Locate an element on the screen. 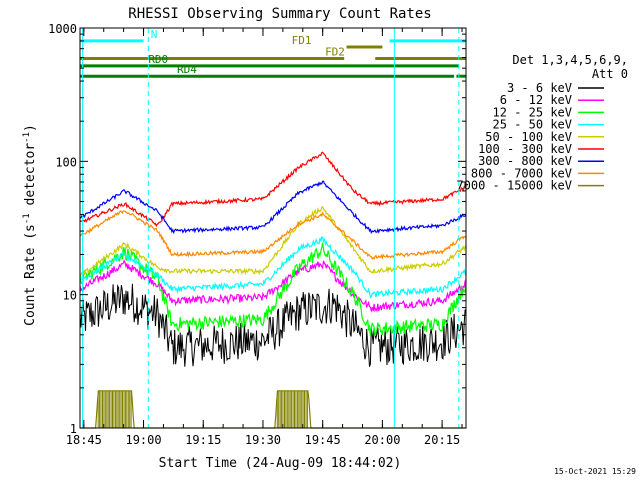 This screenshot has height=480, width=640. x-tick-label: 19:00 is located at coordinates (143, 440).